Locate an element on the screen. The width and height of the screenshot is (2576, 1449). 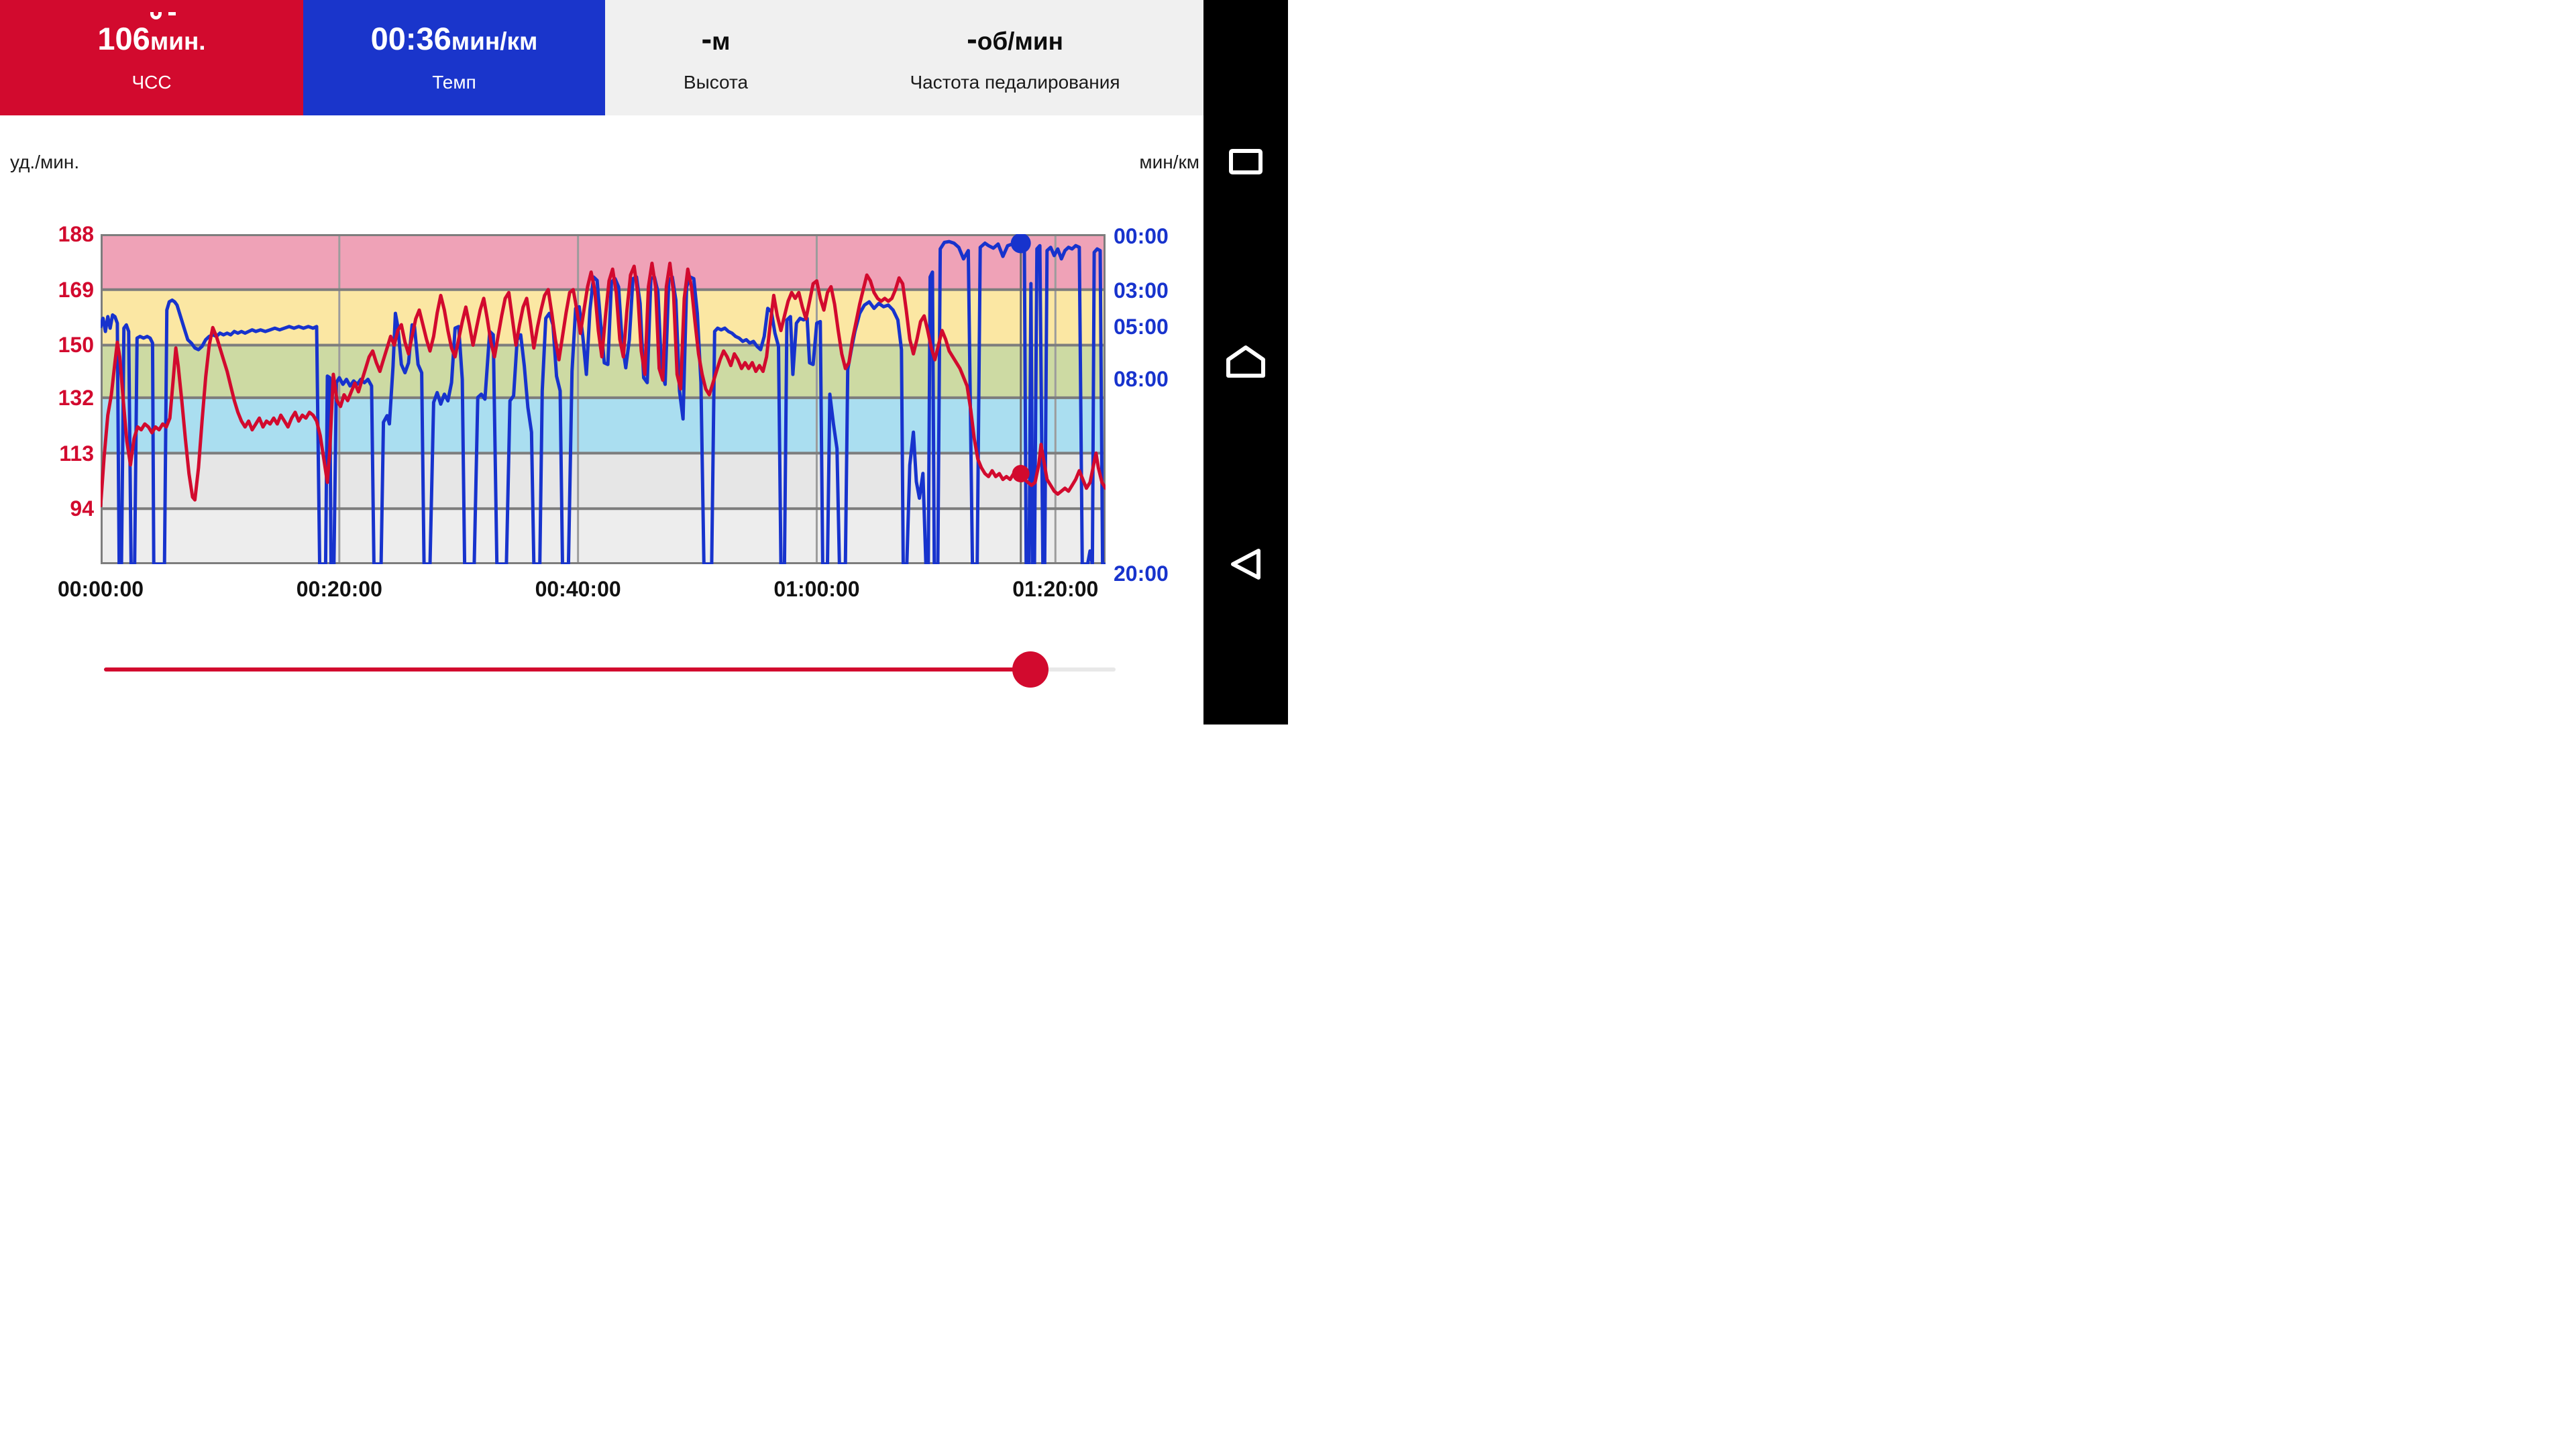
time-scrubber-track is located at coordinates (610, 669).